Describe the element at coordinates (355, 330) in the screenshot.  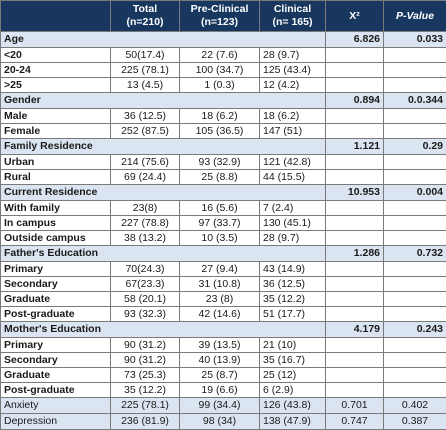
I see `section-chi-square: 4.179` at that location.